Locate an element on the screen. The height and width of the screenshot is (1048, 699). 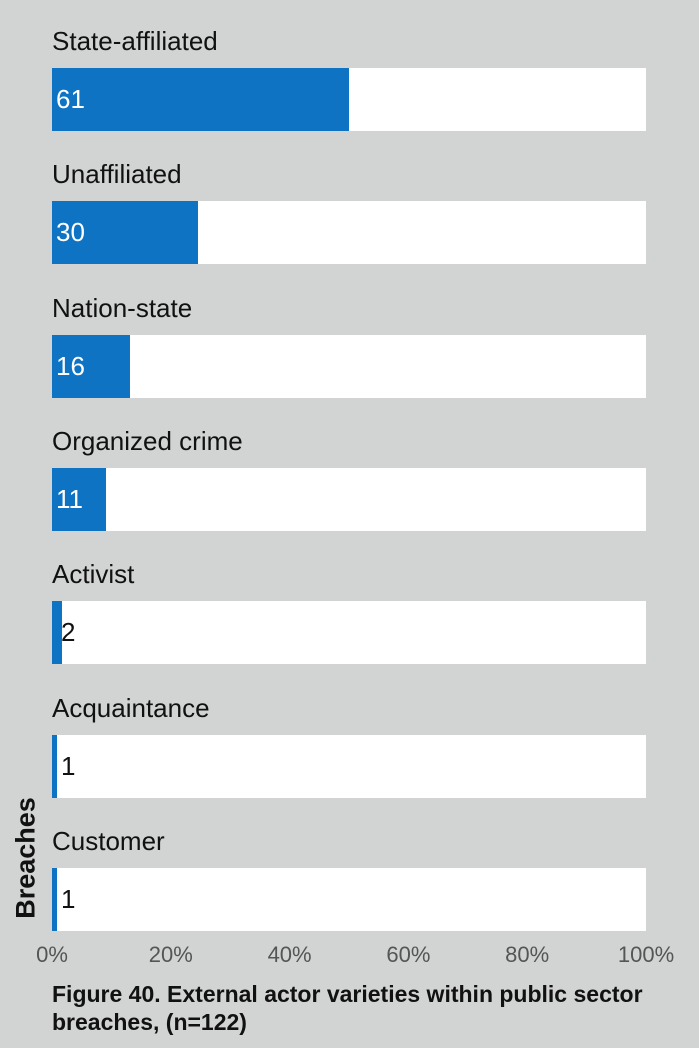
category-label: State-affiliated is located at coordinates (135, 41).